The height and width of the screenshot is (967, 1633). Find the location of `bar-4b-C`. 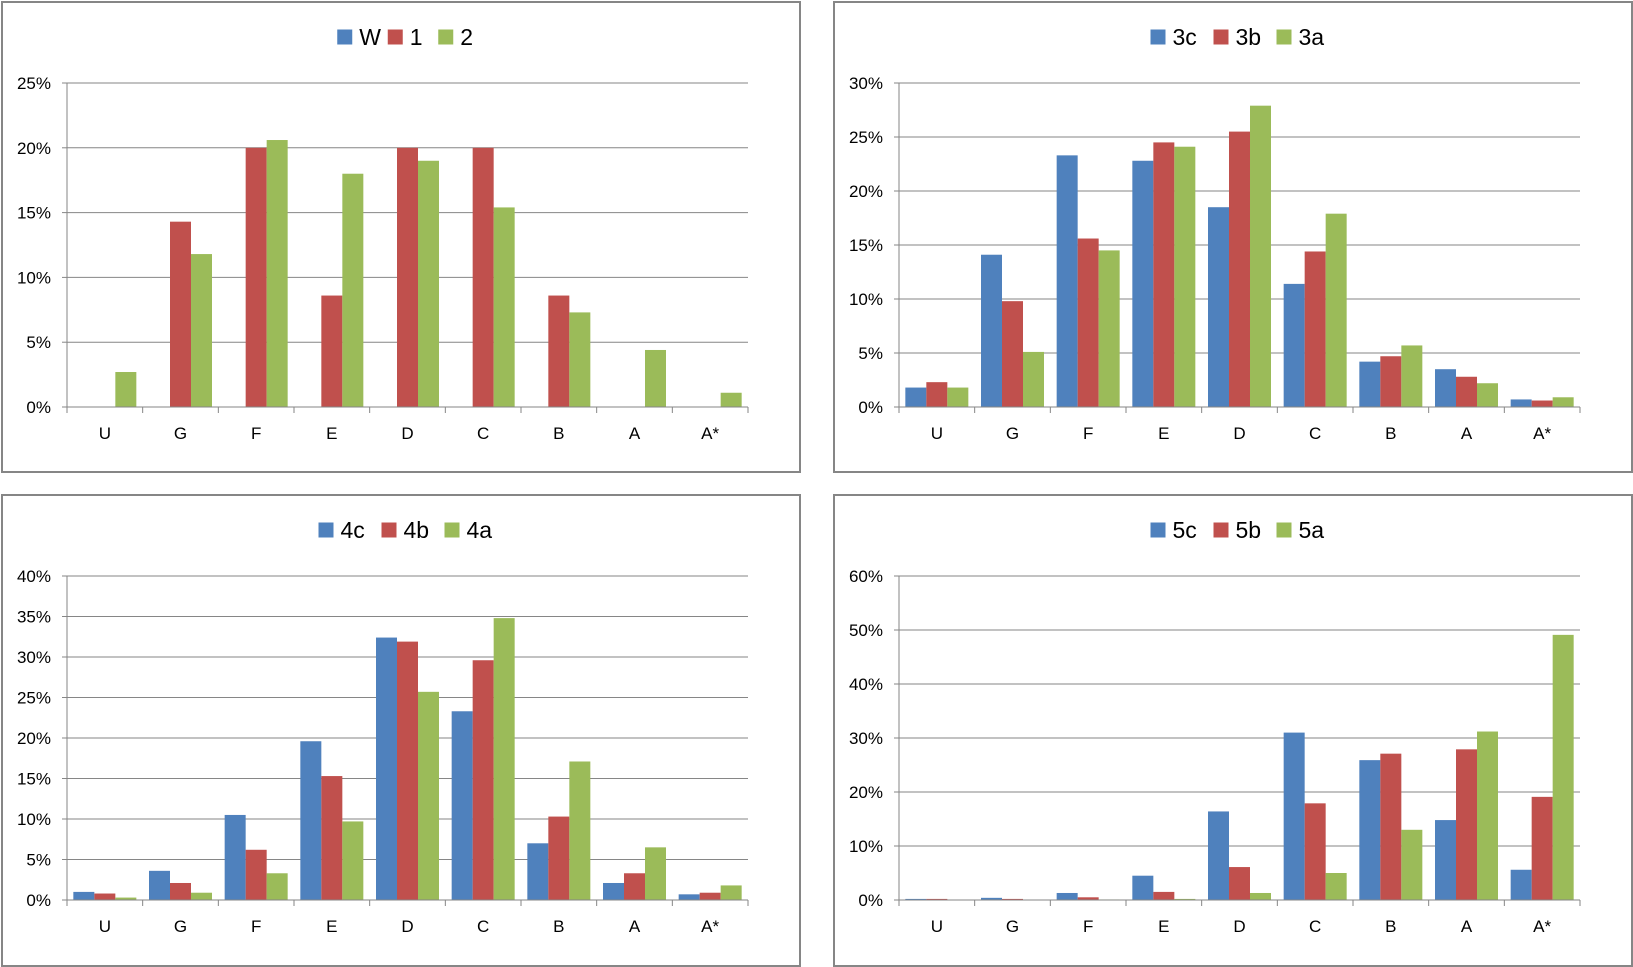

bar-4b-C is located at coordinates (483, 780).